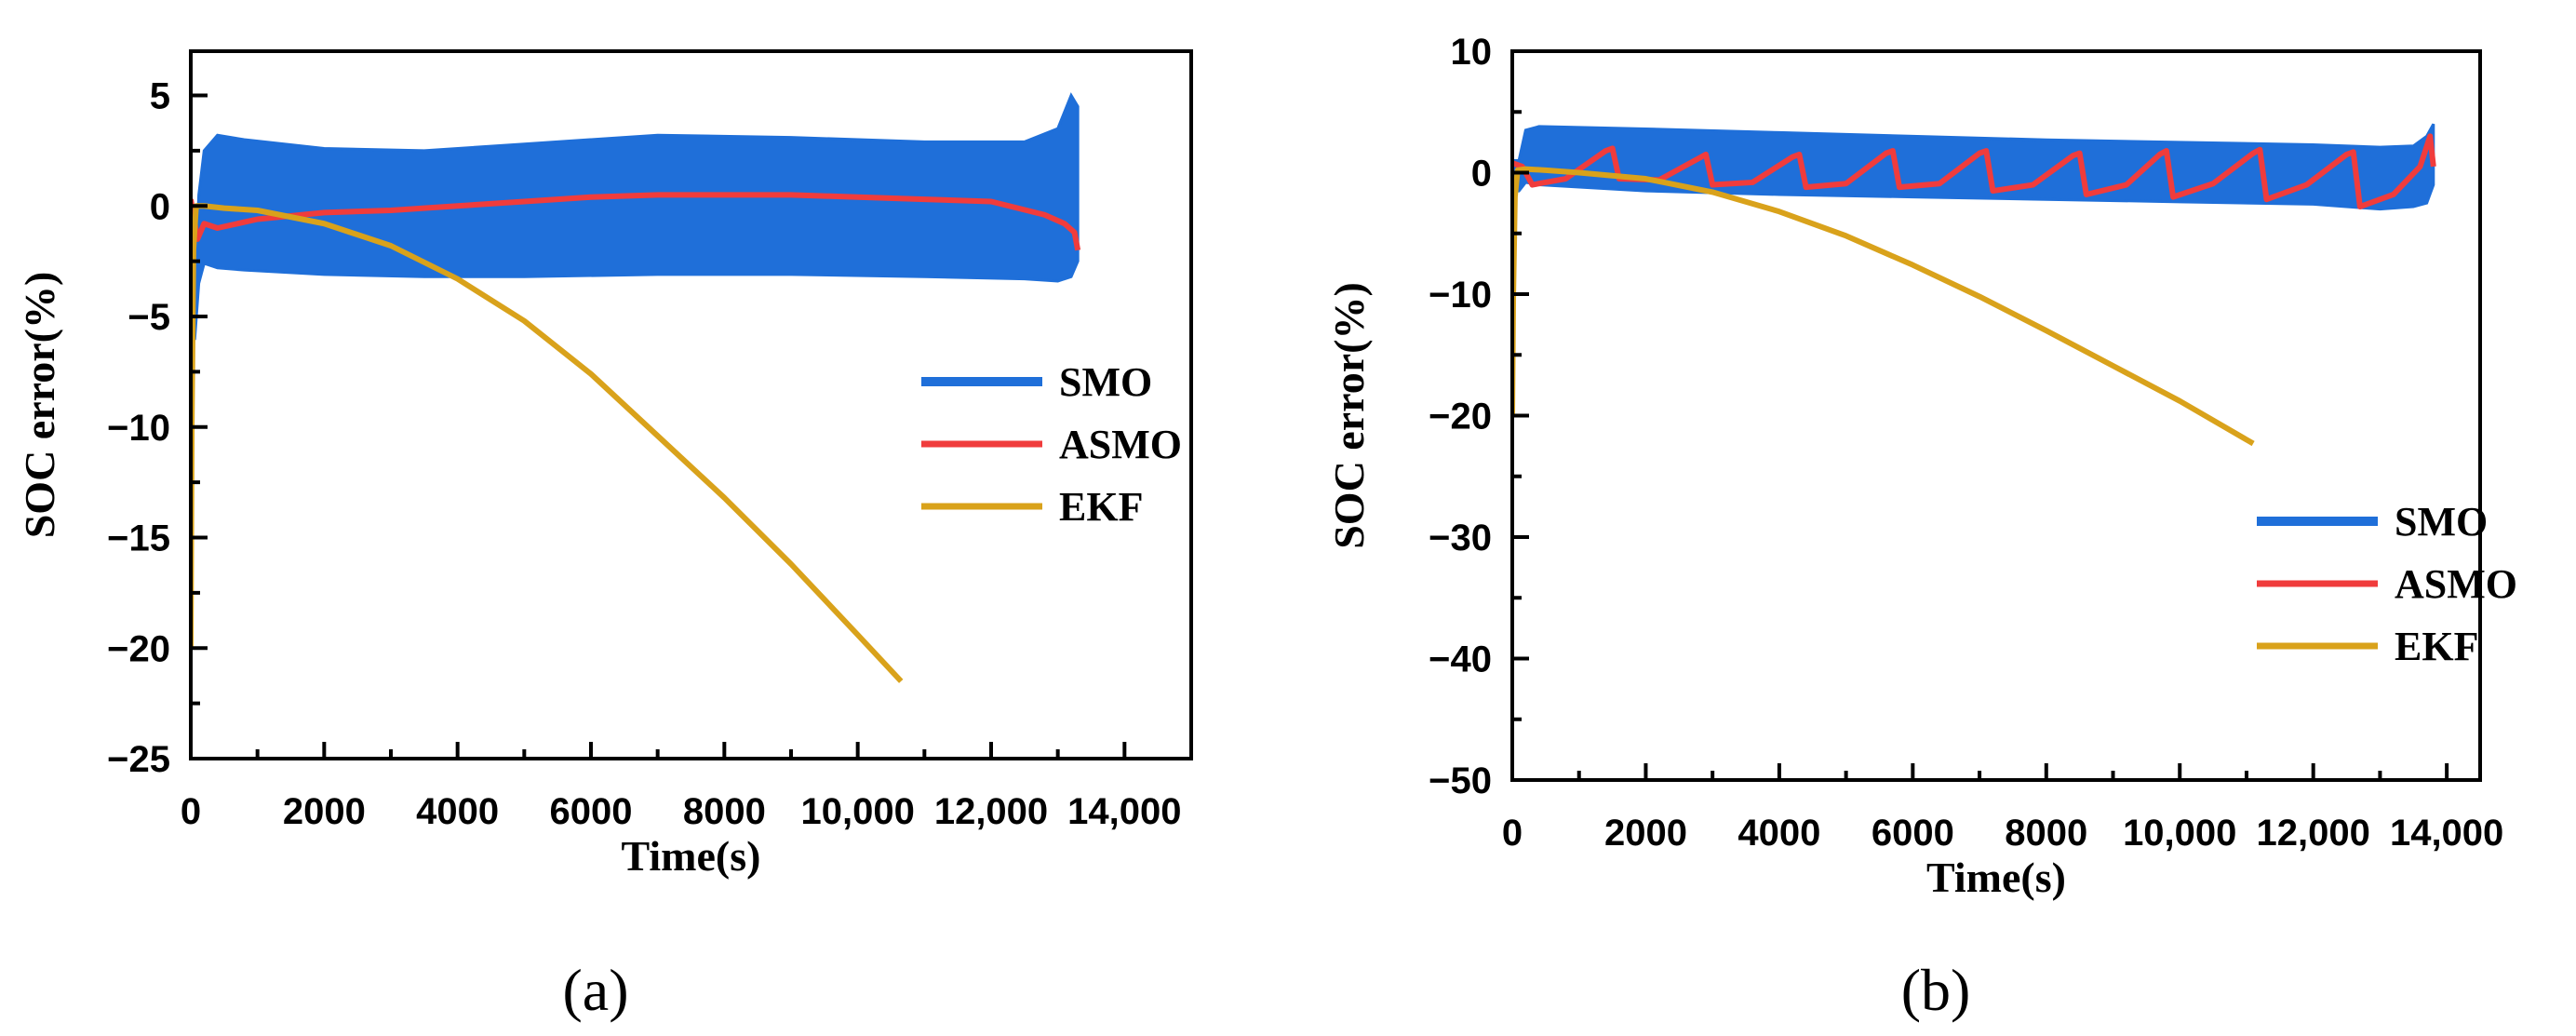  I want to click on panel-label: (a), so click(595, 990).